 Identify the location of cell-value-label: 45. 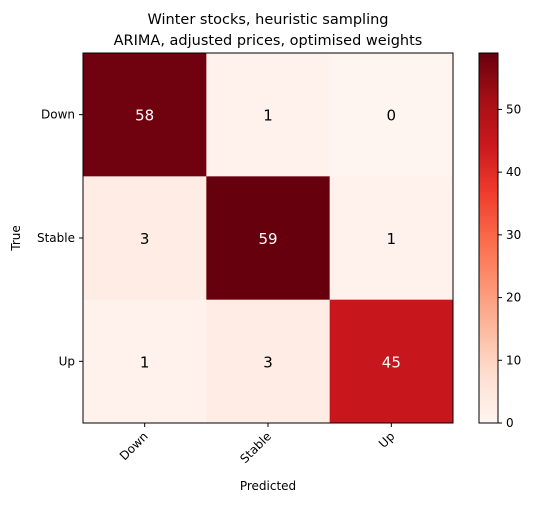
(391, 362).